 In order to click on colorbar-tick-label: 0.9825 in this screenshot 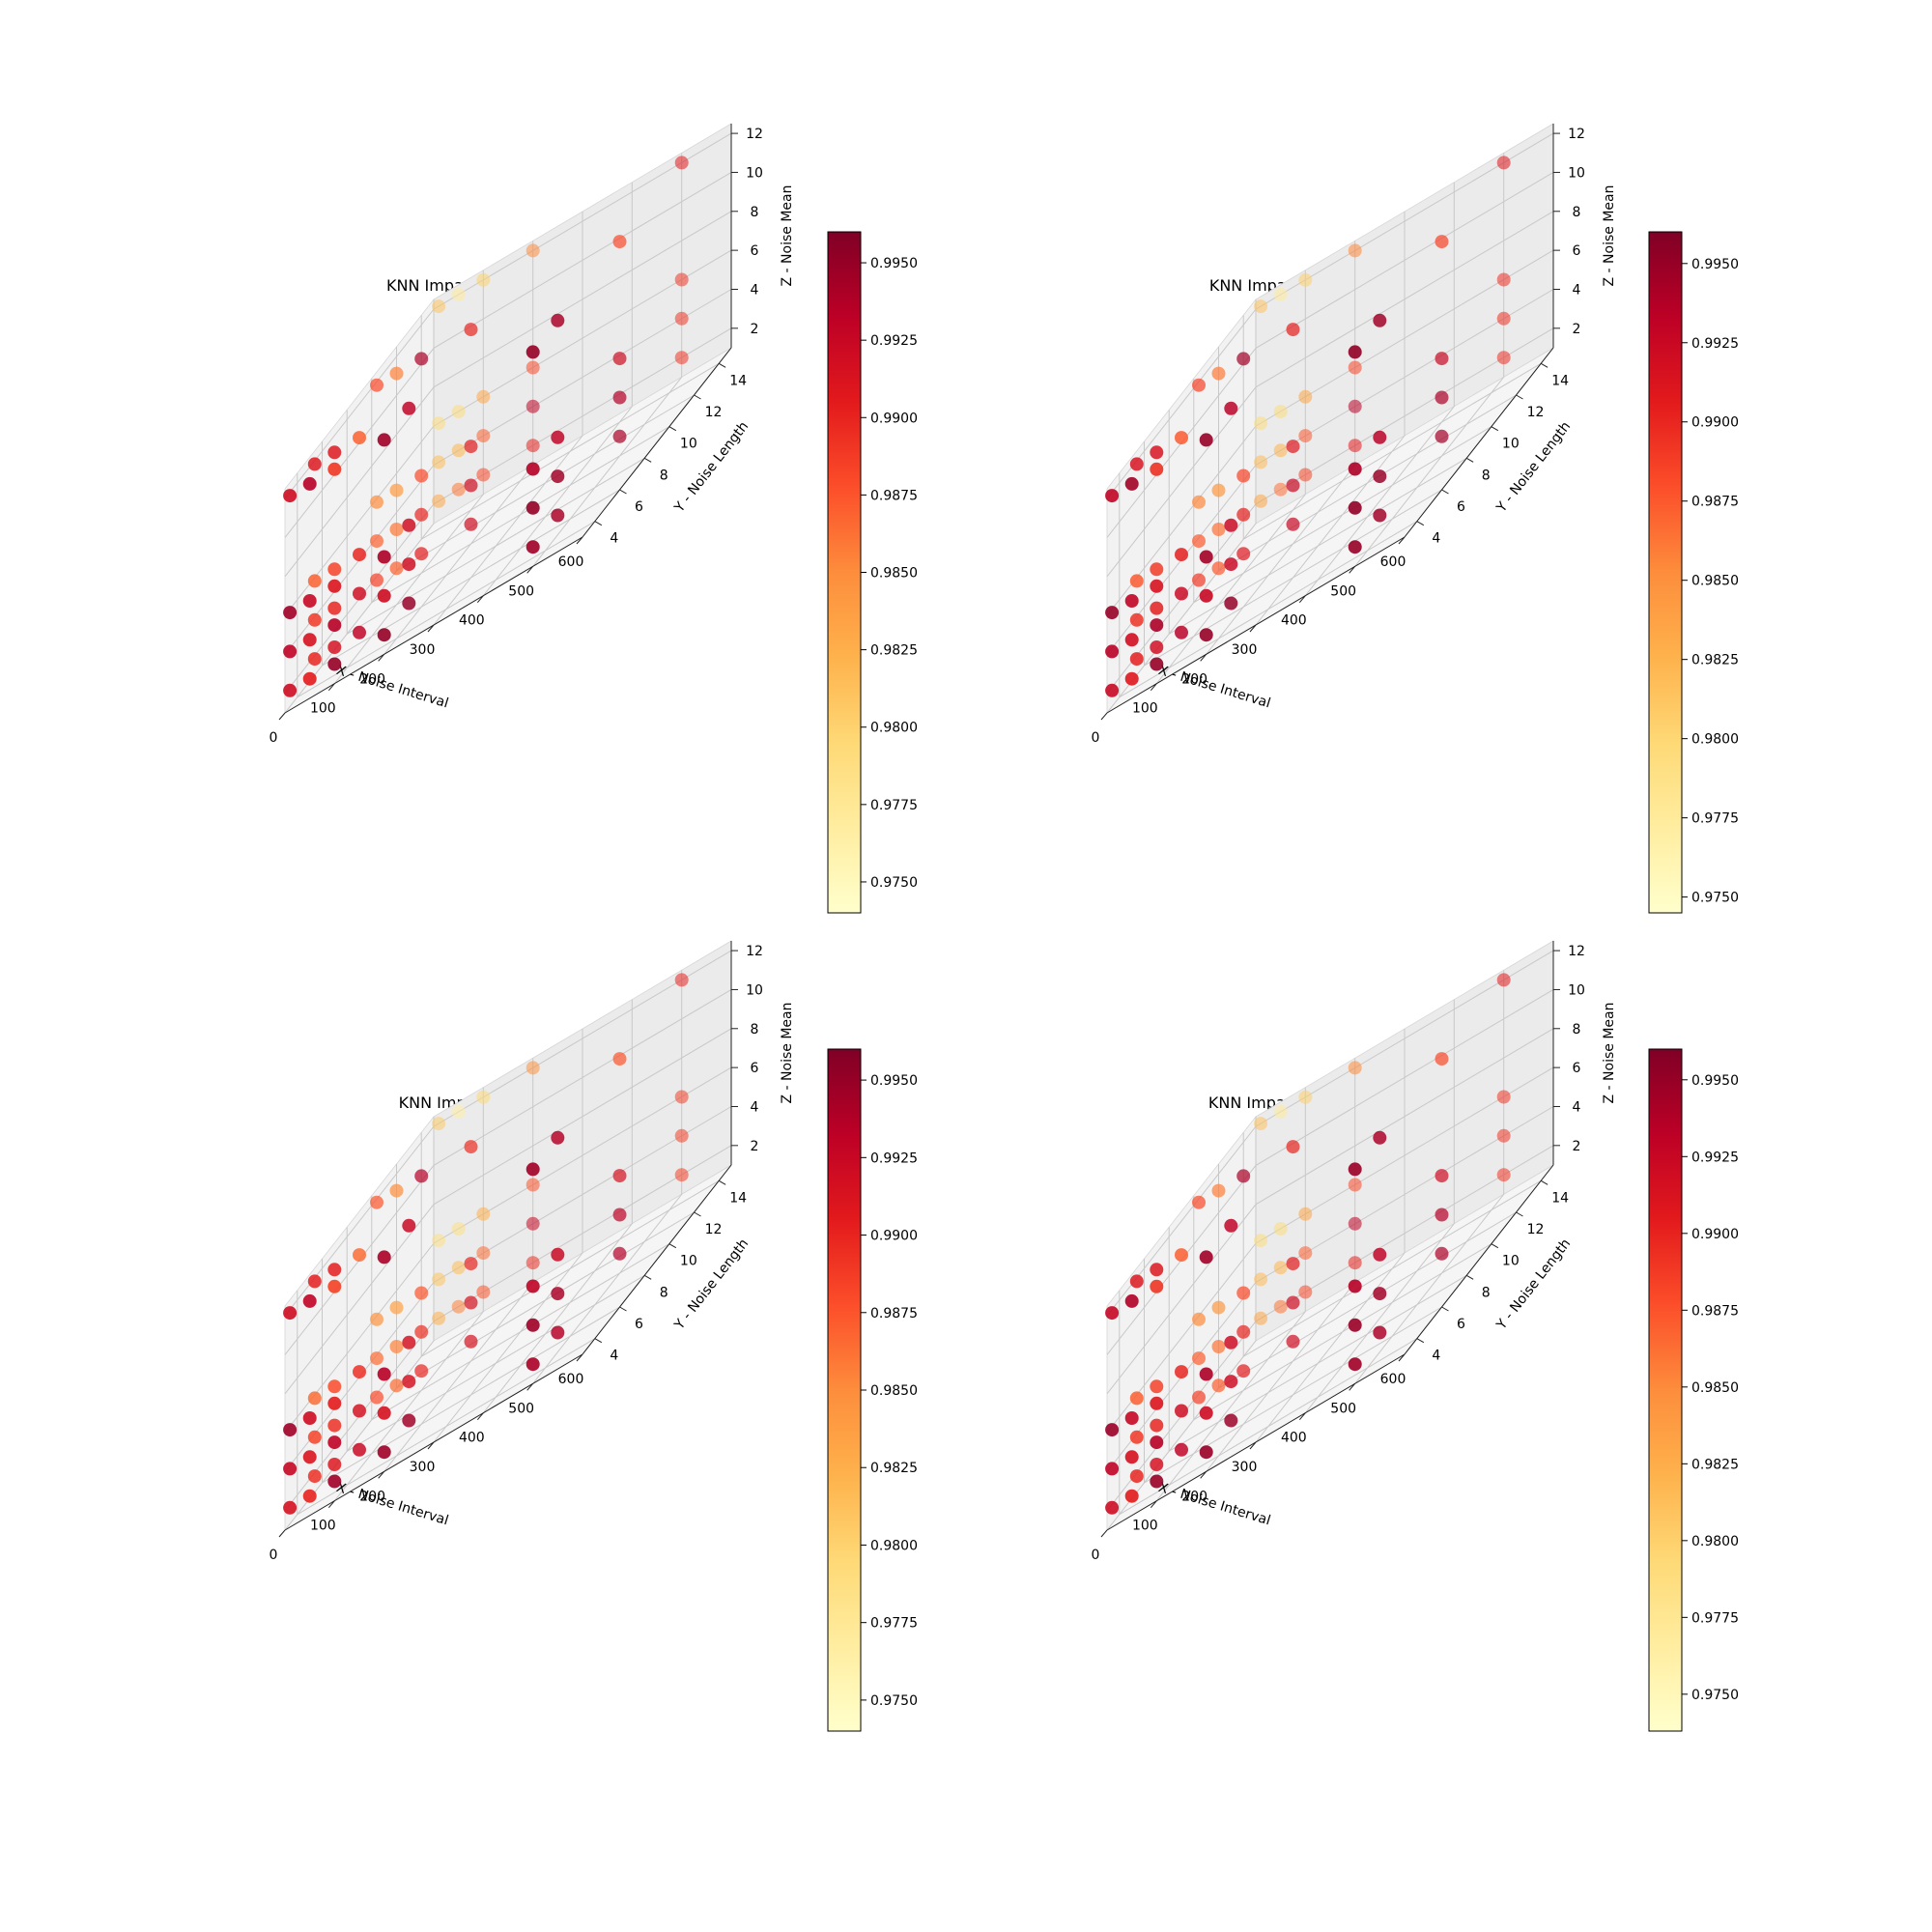, I will do `click(894, 1468)`.